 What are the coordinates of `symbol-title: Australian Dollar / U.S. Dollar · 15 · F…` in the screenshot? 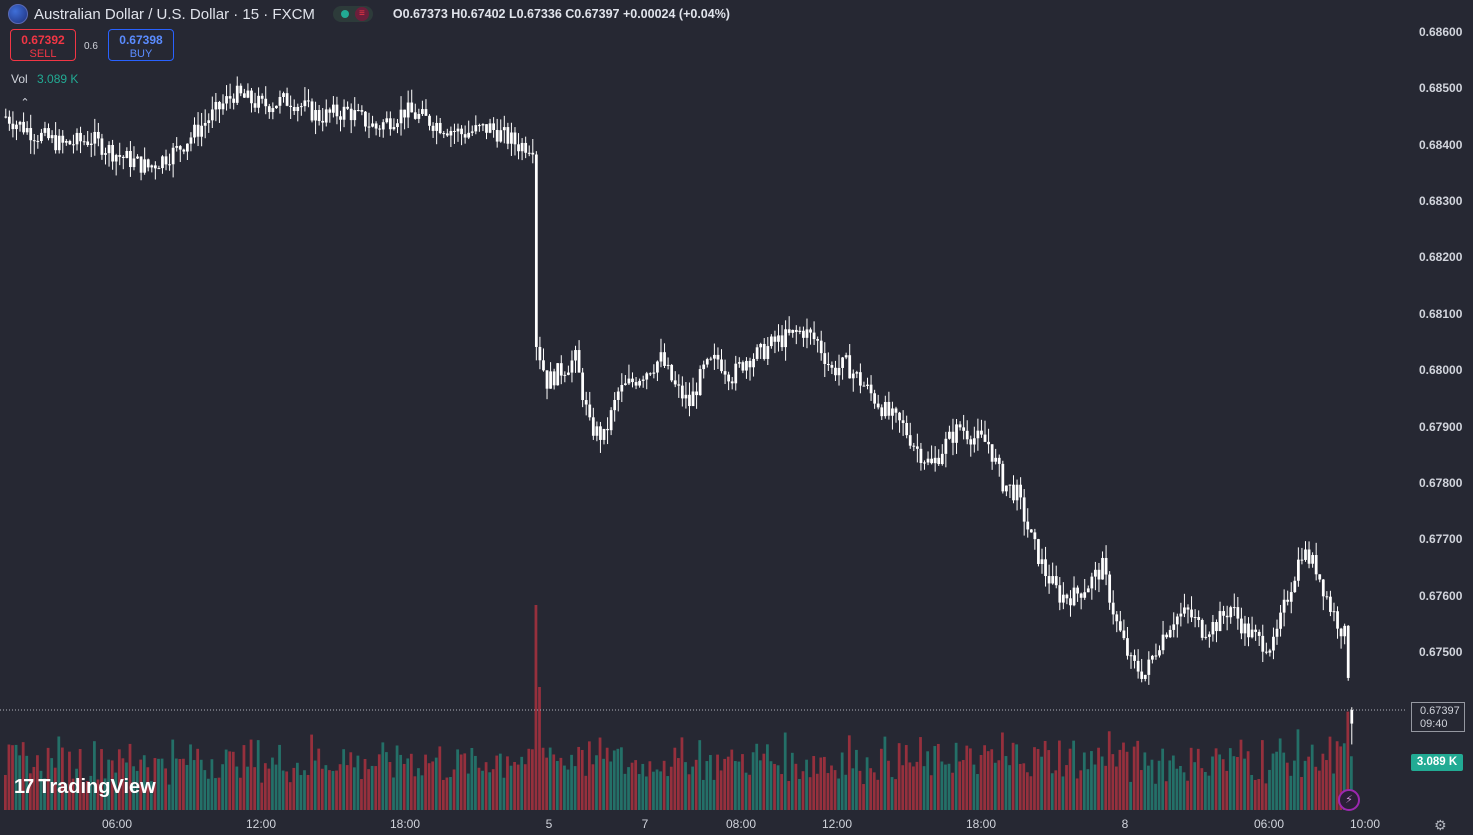 It's located at (174, 14).